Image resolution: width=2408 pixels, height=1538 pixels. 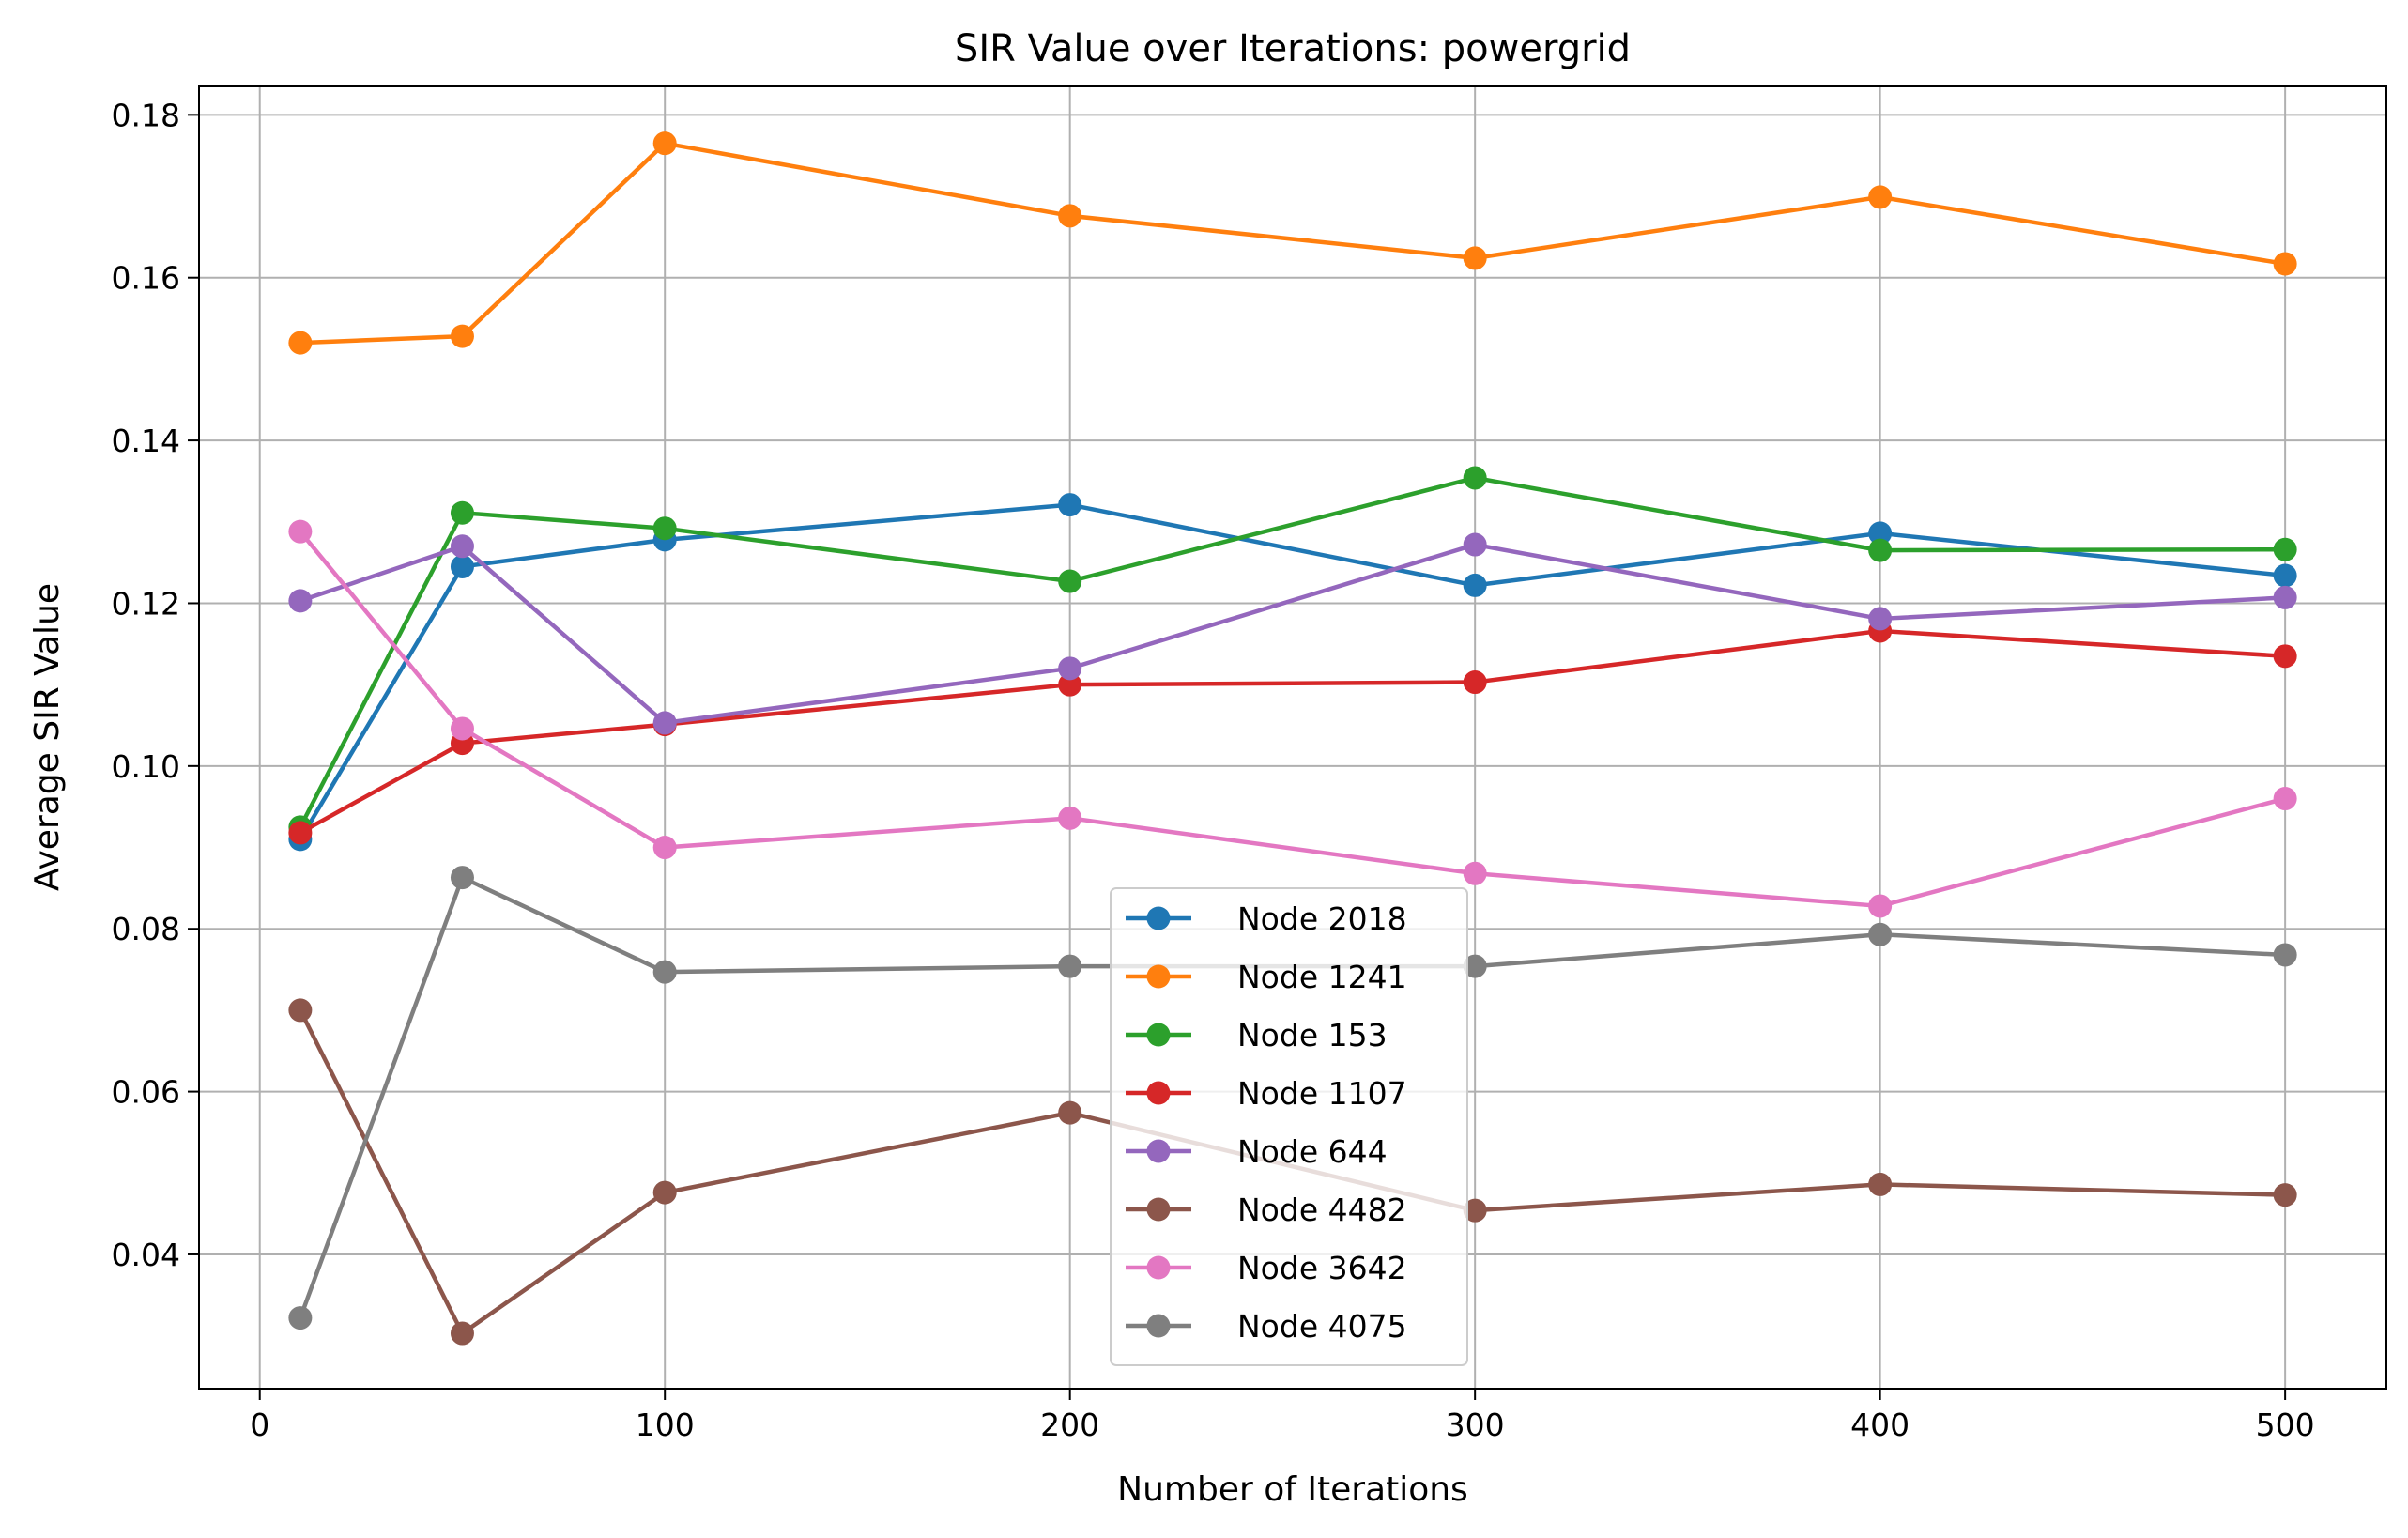 What do you see at coordinates (146, 278) in the screenshot?
I see `y-tick-label: 0.16` at bounding box center [146, 278].